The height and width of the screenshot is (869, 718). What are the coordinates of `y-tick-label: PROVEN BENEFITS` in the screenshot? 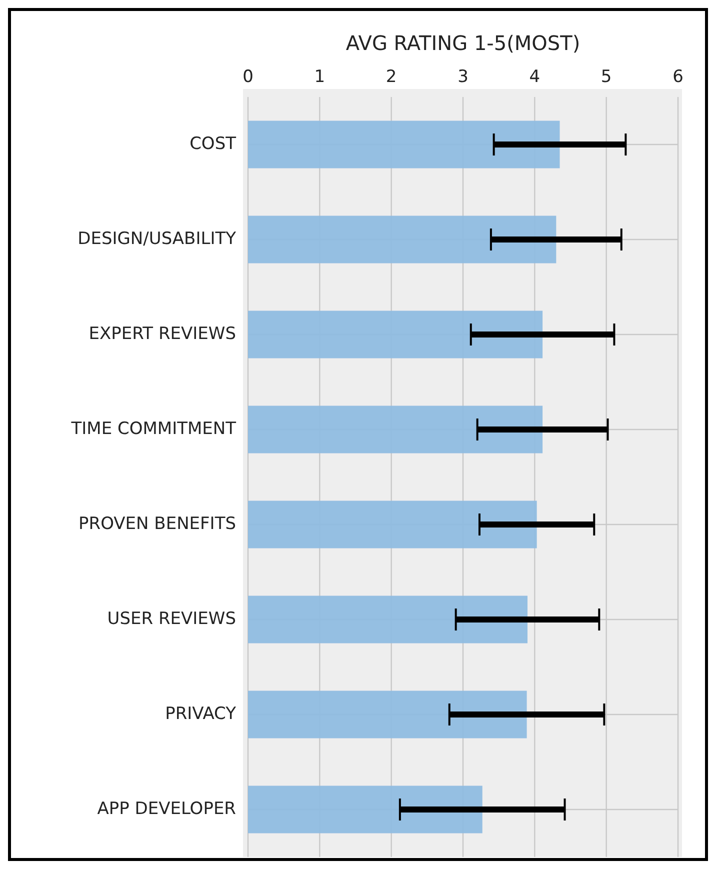 It's located at (157, 524).